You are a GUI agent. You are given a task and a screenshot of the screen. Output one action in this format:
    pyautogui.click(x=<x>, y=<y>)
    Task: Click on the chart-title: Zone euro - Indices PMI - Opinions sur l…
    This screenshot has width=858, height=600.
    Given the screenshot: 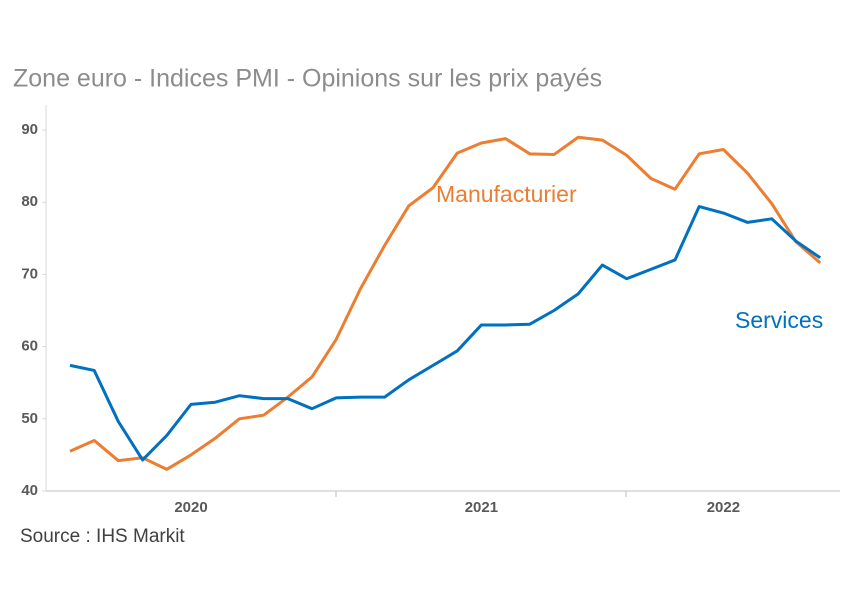 What is the action you would take?
    pyautogui.click(x=307, y=79)
    